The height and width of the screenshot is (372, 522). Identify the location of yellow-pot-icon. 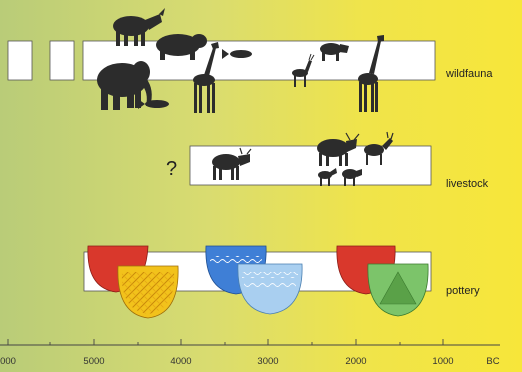
(148, 292).